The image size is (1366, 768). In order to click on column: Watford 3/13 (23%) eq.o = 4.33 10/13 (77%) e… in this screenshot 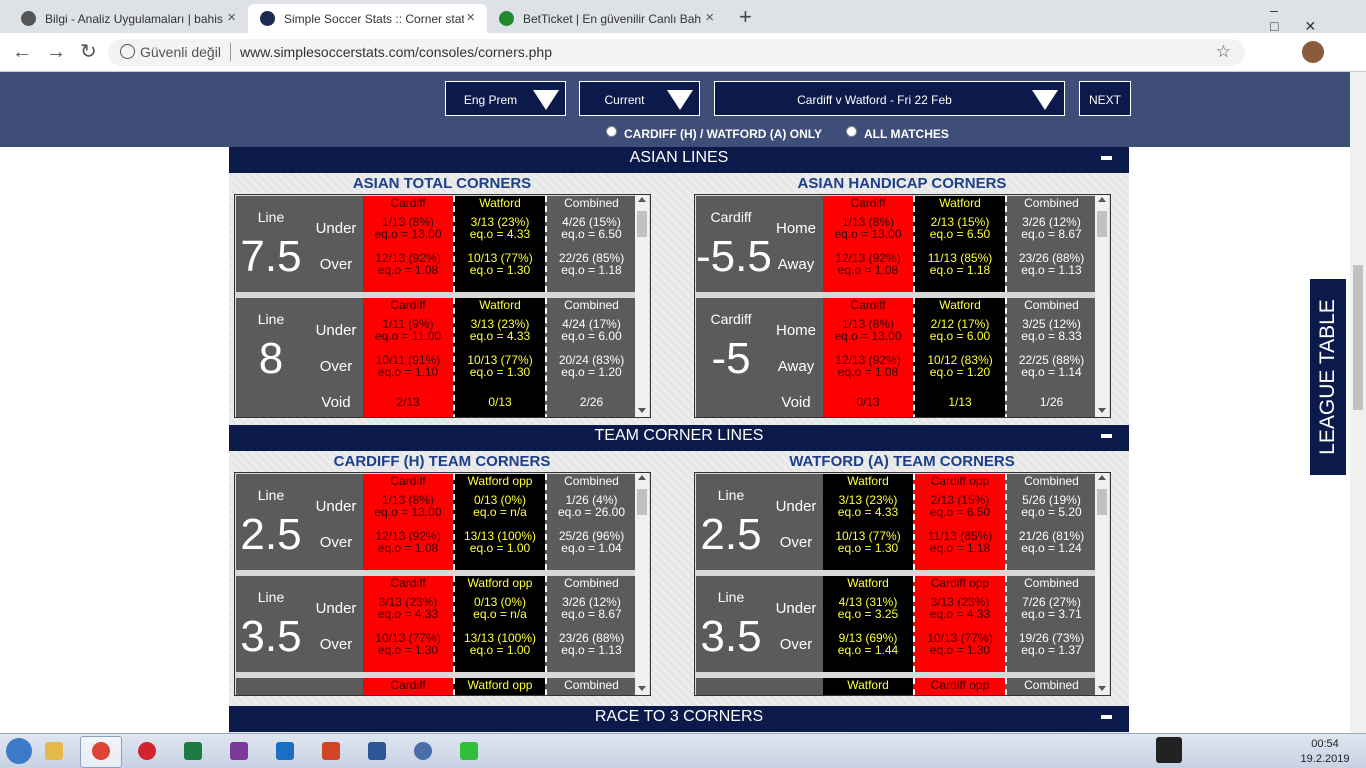, I will do `click(868, 522)`.